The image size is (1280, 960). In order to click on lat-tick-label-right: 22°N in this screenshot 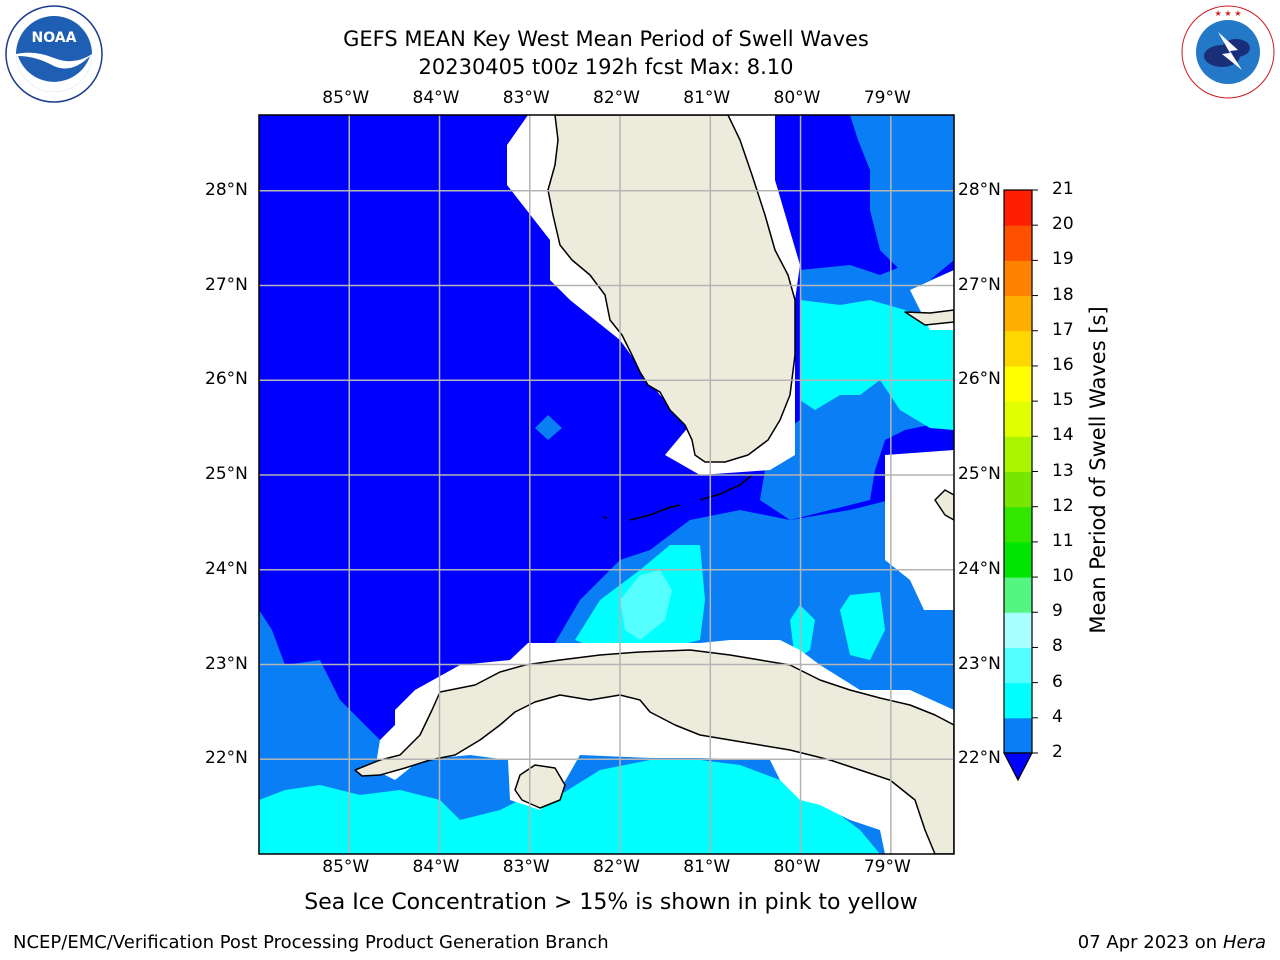, I will do `click(979, 758)`.